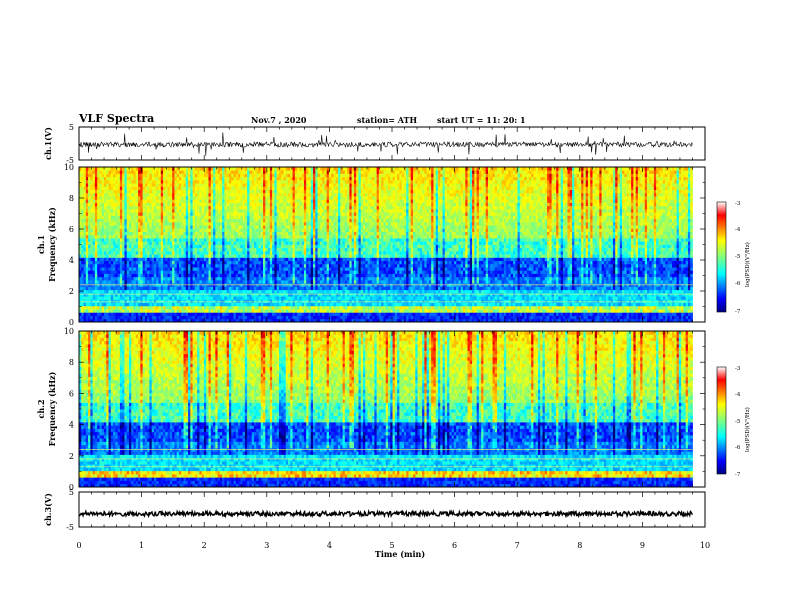 The height and width of the screenshot is (612, 792). What do you see at coordinates (705, 545) in the screenshot?
I see `xtick-label: 10` at bounding box center [705, 545].